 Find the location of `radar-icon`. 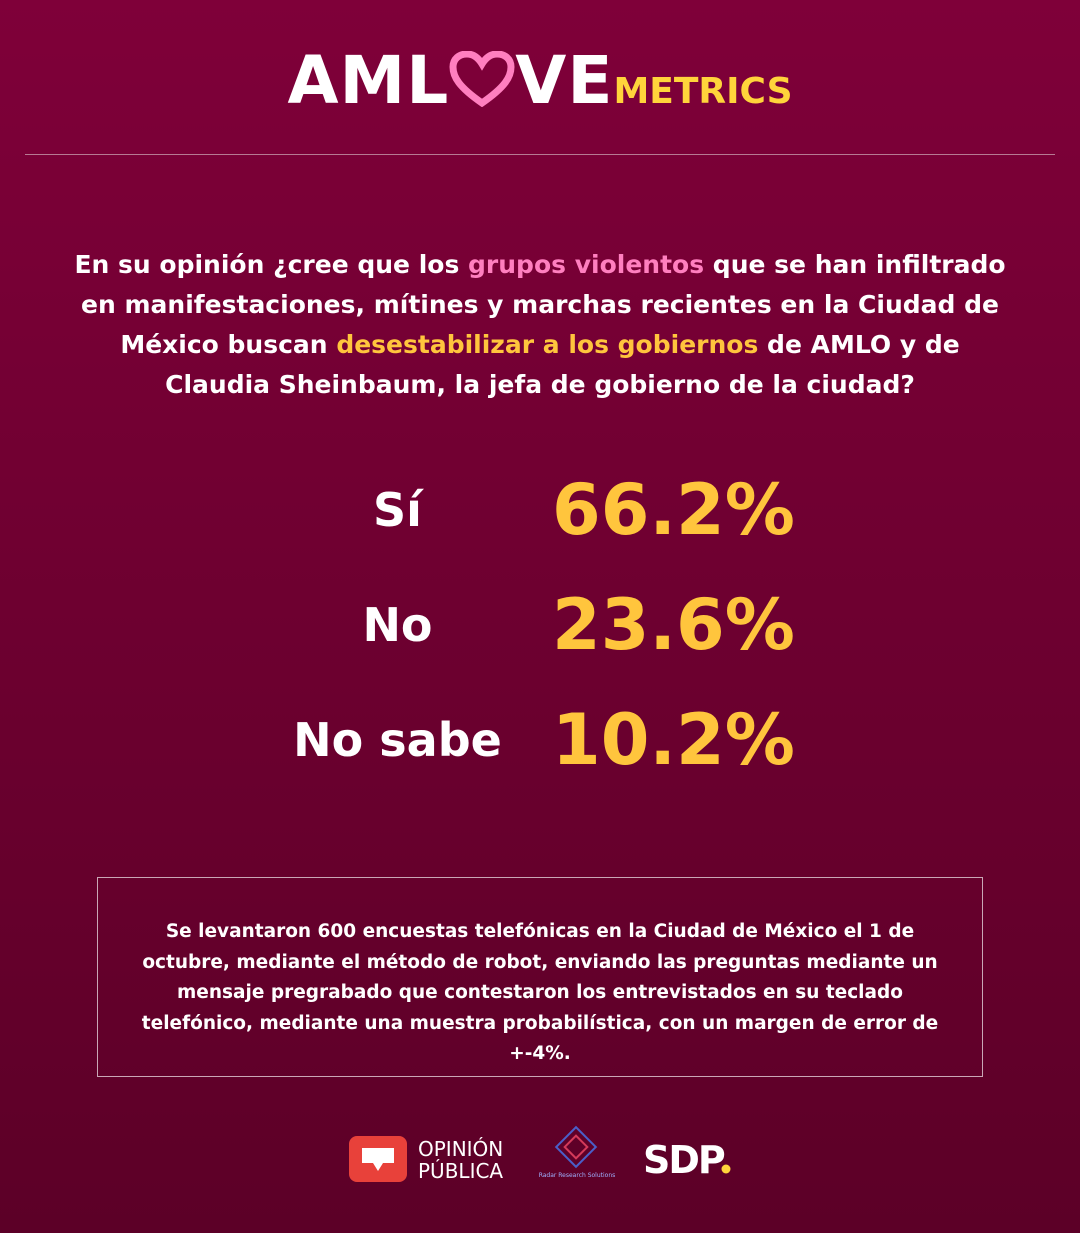

radar-icon is located at coordinates (576, 1147).